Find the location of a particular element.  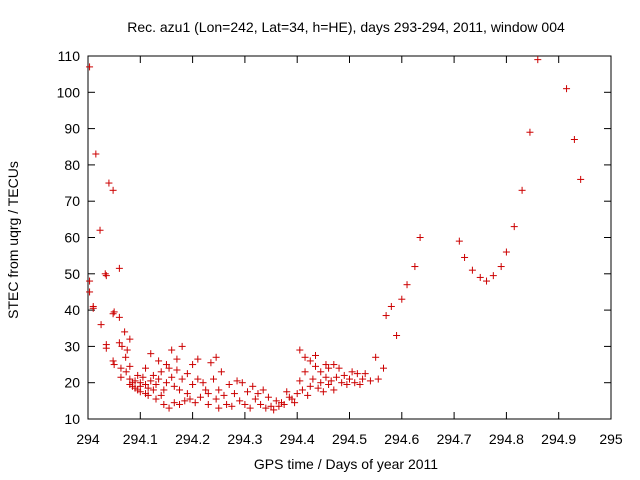

x-axis-label: GPS time / Days of year 2011 is located at coordinates (346, 464).